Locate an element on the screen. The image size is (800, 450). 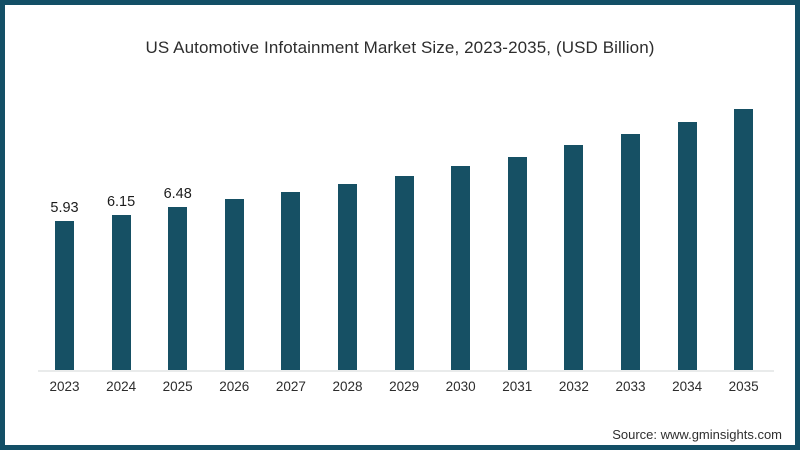
bar-2027 is located at coordinates (291, 281).